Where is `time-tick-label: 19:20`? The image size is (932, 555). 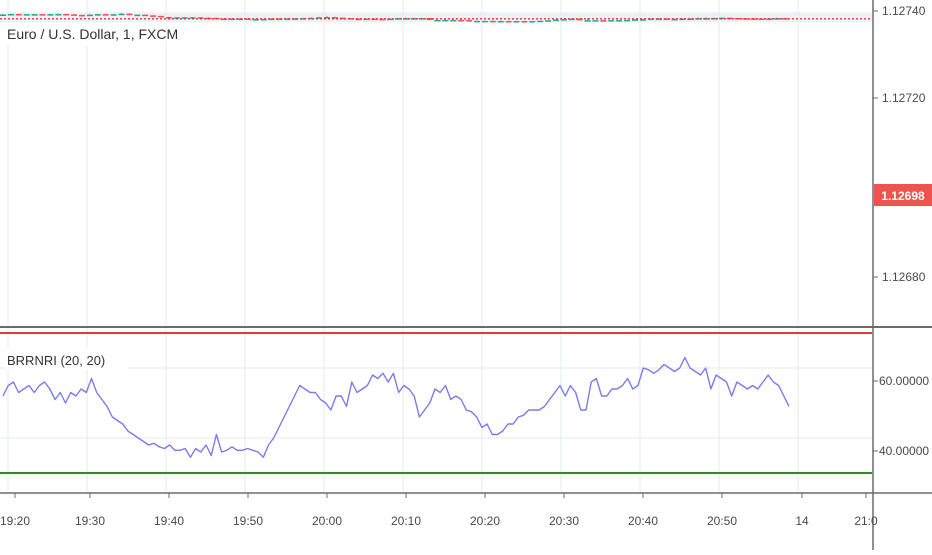 time-tick-label: 19:20 is located at coordinates (15, 521).